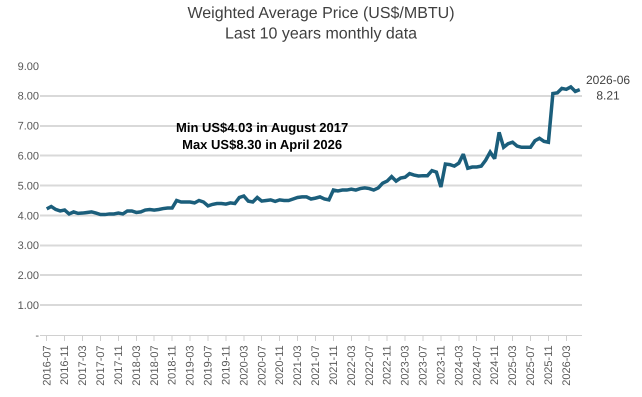 The image size is (642, 397). What do you see at coordinates (495, 365) in the screenshot?
I see `x-tick-label: 2024-11` at bounding box center [495, 365].